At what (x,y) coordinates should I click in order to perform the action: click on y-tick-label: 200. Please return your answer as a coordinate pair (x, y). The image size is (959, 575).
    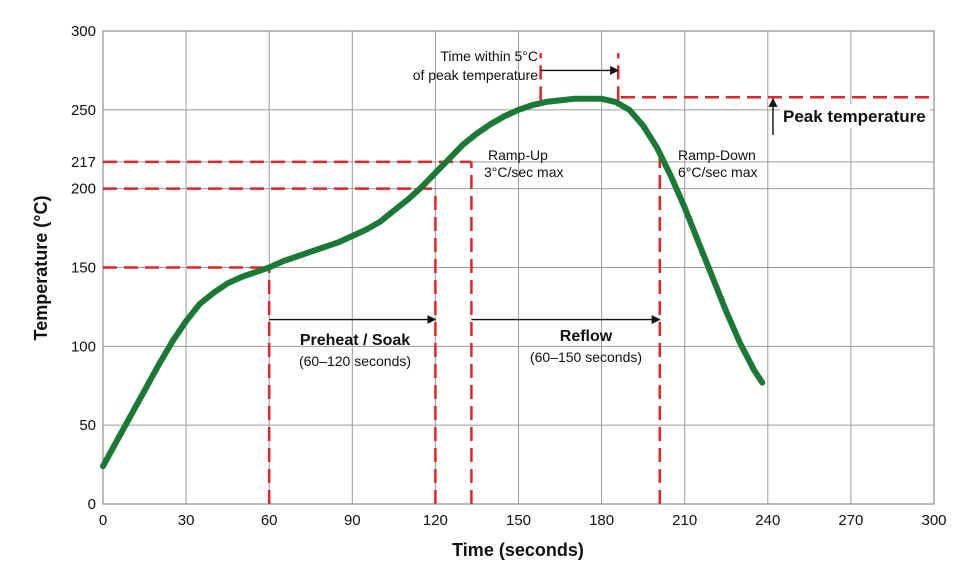
    Looking at the image, I should click on (83, 189).